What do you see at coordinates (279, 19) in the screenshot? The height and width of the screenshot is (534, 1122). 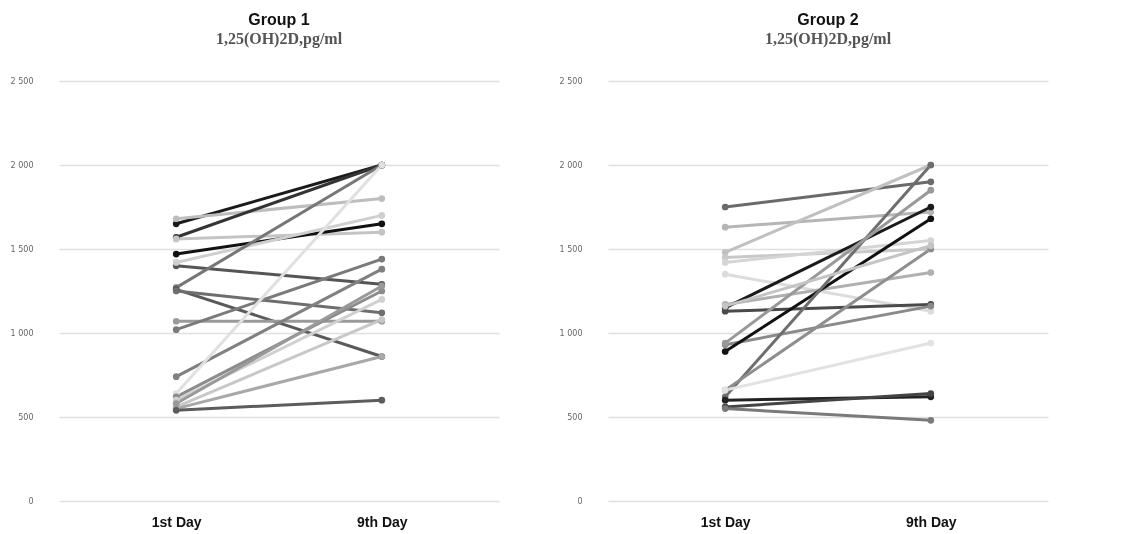 I see `chart-title: Group 1` at bounding box center [279, 19].